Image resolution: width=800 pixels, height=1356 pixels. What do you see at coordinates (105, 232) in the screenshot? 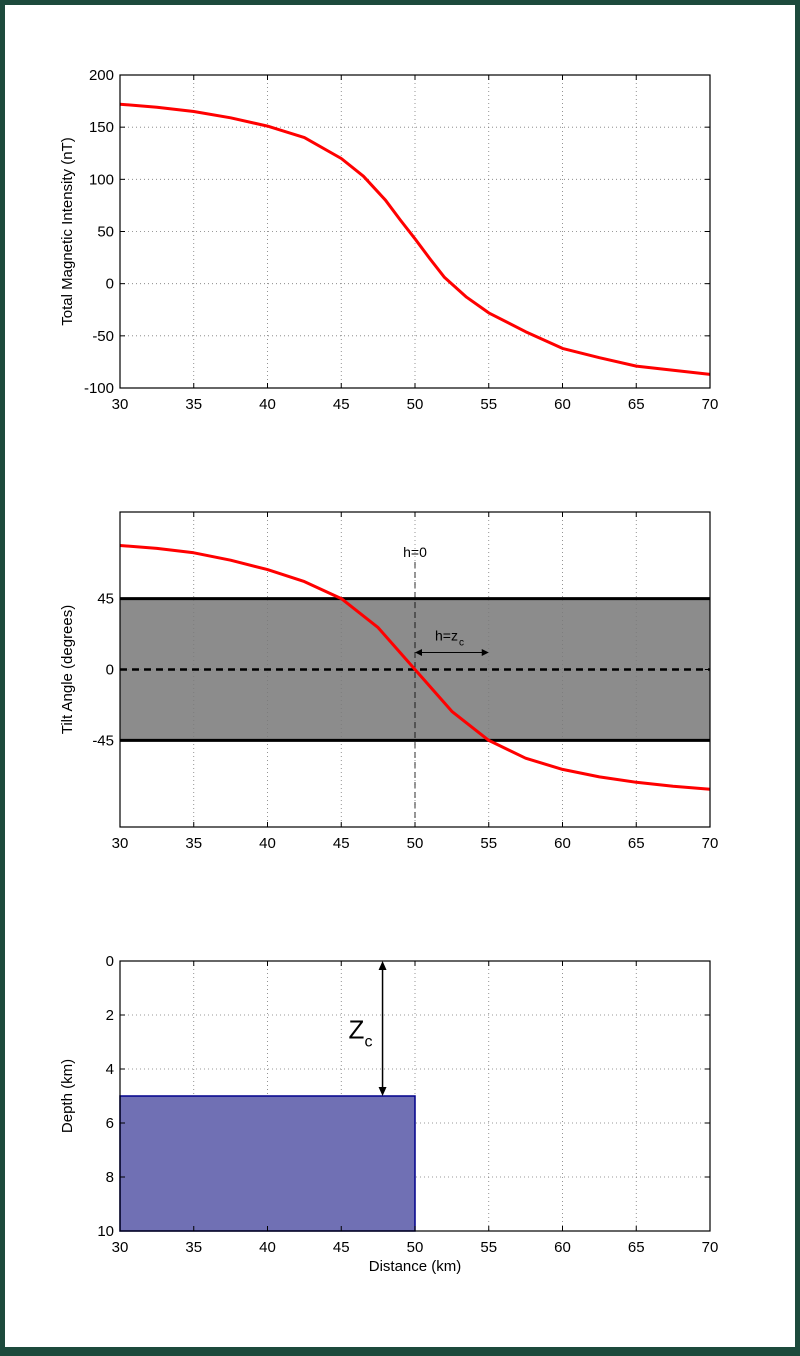
I see `y-tick-label: 50` at bounding box center [105, 232].